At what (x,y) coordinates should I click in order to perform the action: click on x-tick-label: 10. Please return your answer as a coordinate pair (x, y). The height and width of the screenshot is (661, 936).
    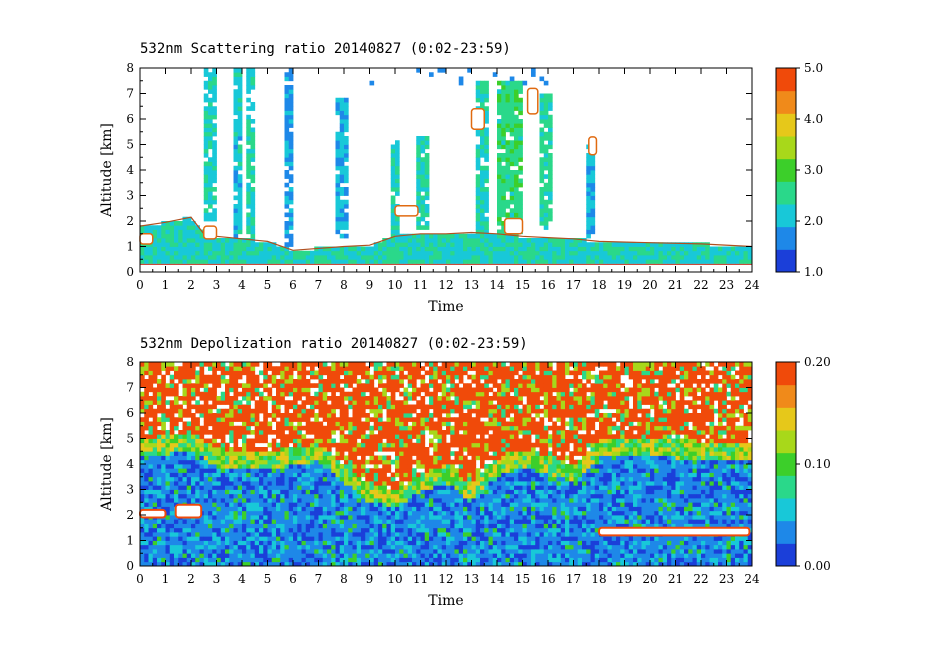
    Looking at the image, I should click on (394, 285).